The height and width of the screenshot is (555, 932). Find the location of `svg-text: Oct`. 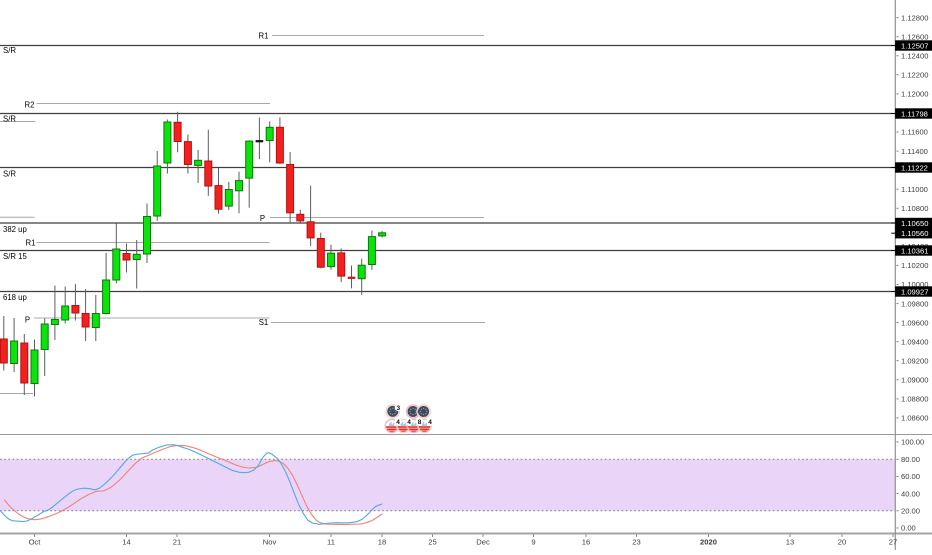

svg-text: Oct is located at coordinates (35, 542).